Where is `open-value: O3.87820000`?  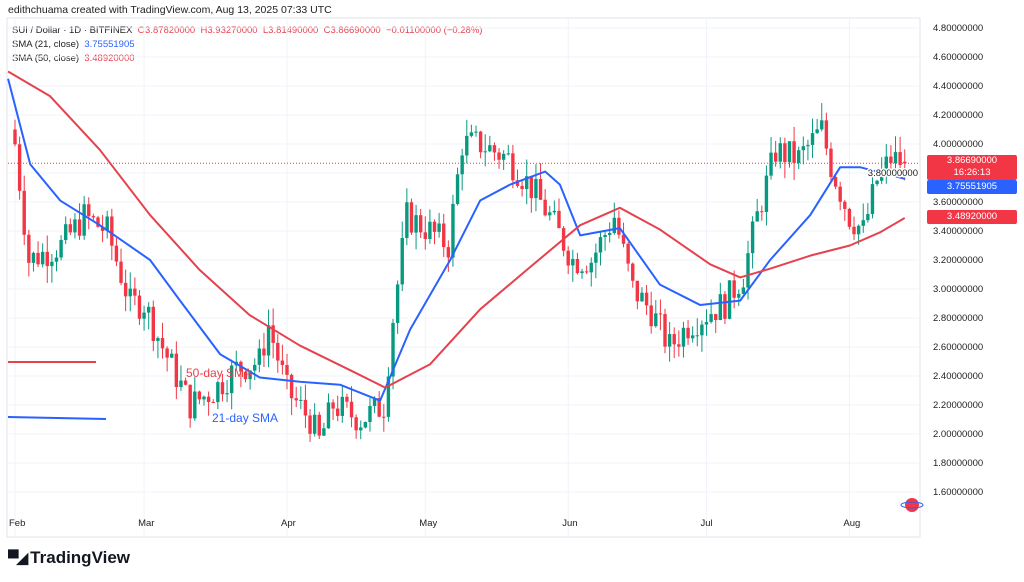
open-value: O3.87820000 is located at coordinates (166, 30).